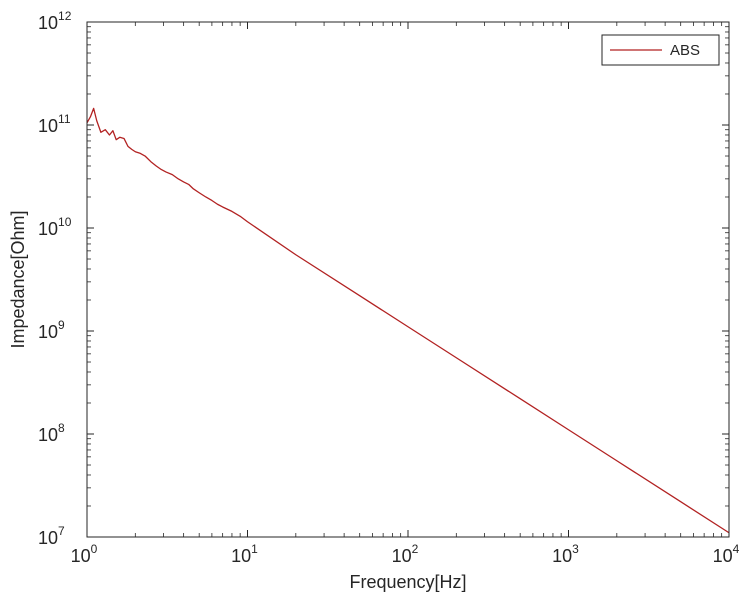 The height and width of the screenshot is (598, 747). Describe the element at coordinates (685, 50) in the screenshot. I see `legend-label: ABS` at that location.